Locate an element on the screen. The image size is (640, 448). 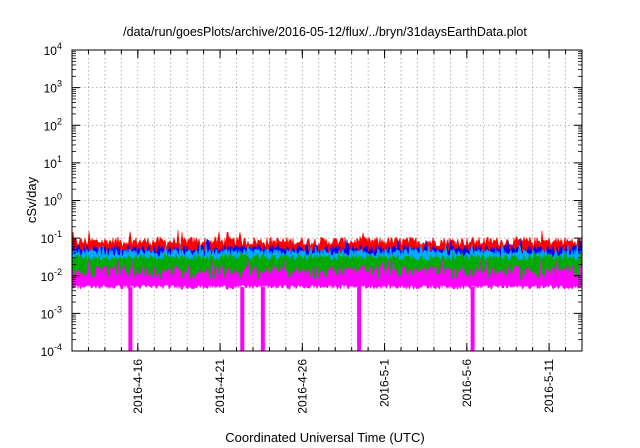
series-floor-mask is located at coordinates (327, 317).